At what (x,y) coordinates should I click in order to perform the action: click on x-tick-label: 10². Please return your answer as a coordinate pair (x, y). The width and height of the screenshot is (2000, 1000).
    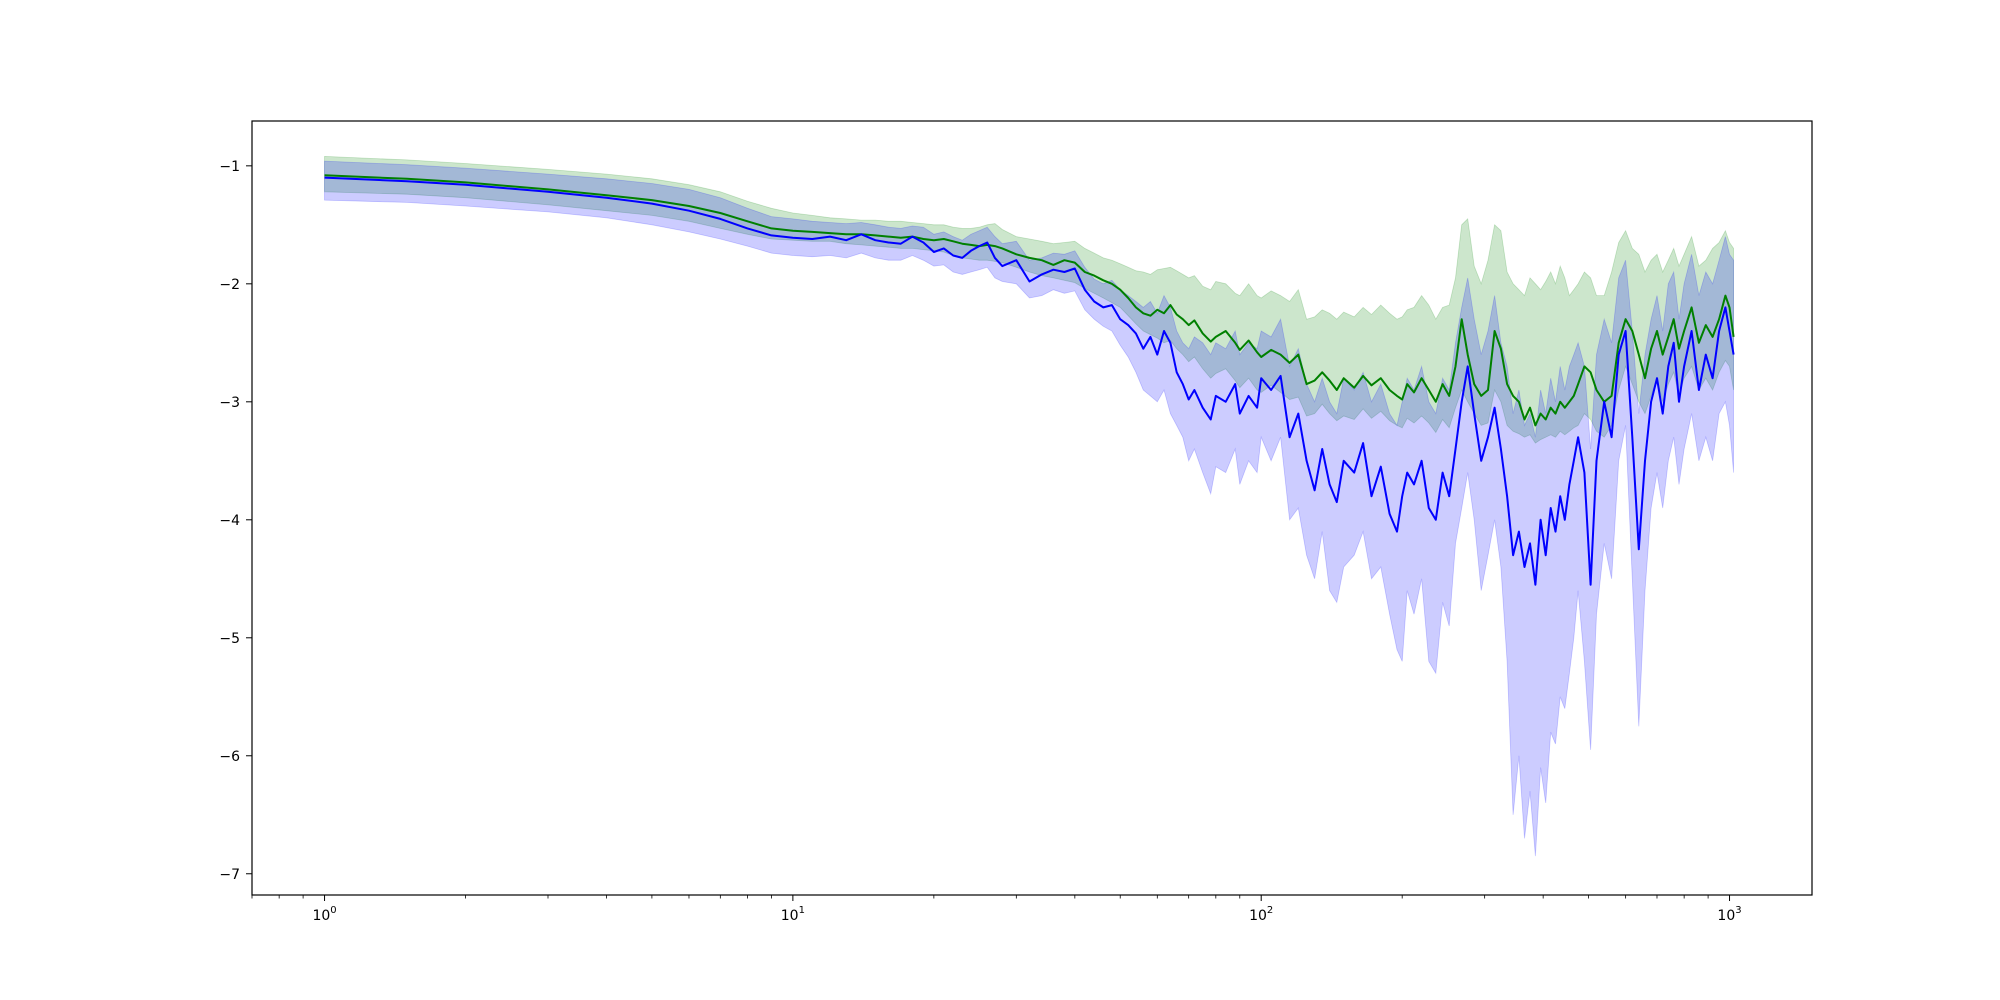
    Looking at the image, I should click on (1261, 914).